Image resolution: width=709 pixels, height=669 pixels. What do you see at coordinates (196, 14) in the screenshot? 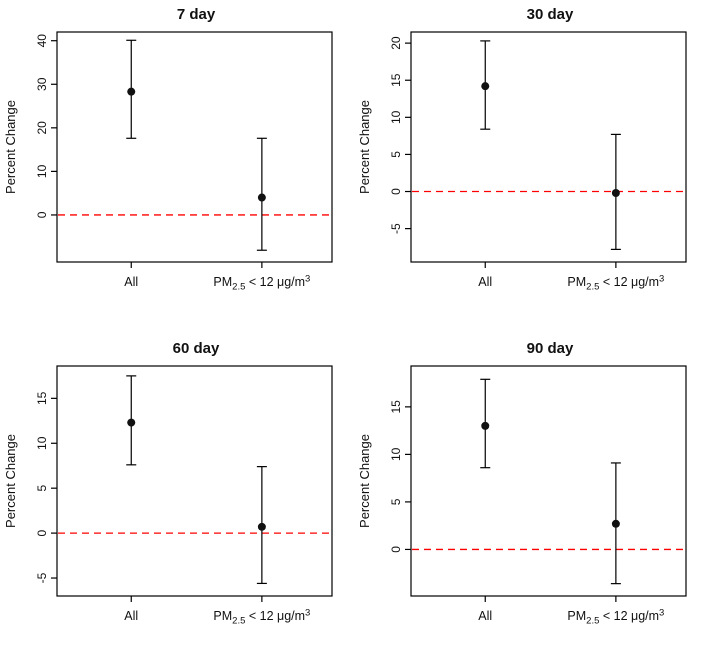
I see `panel-title-7-day: 7 day` at bounding box center [196, 14].